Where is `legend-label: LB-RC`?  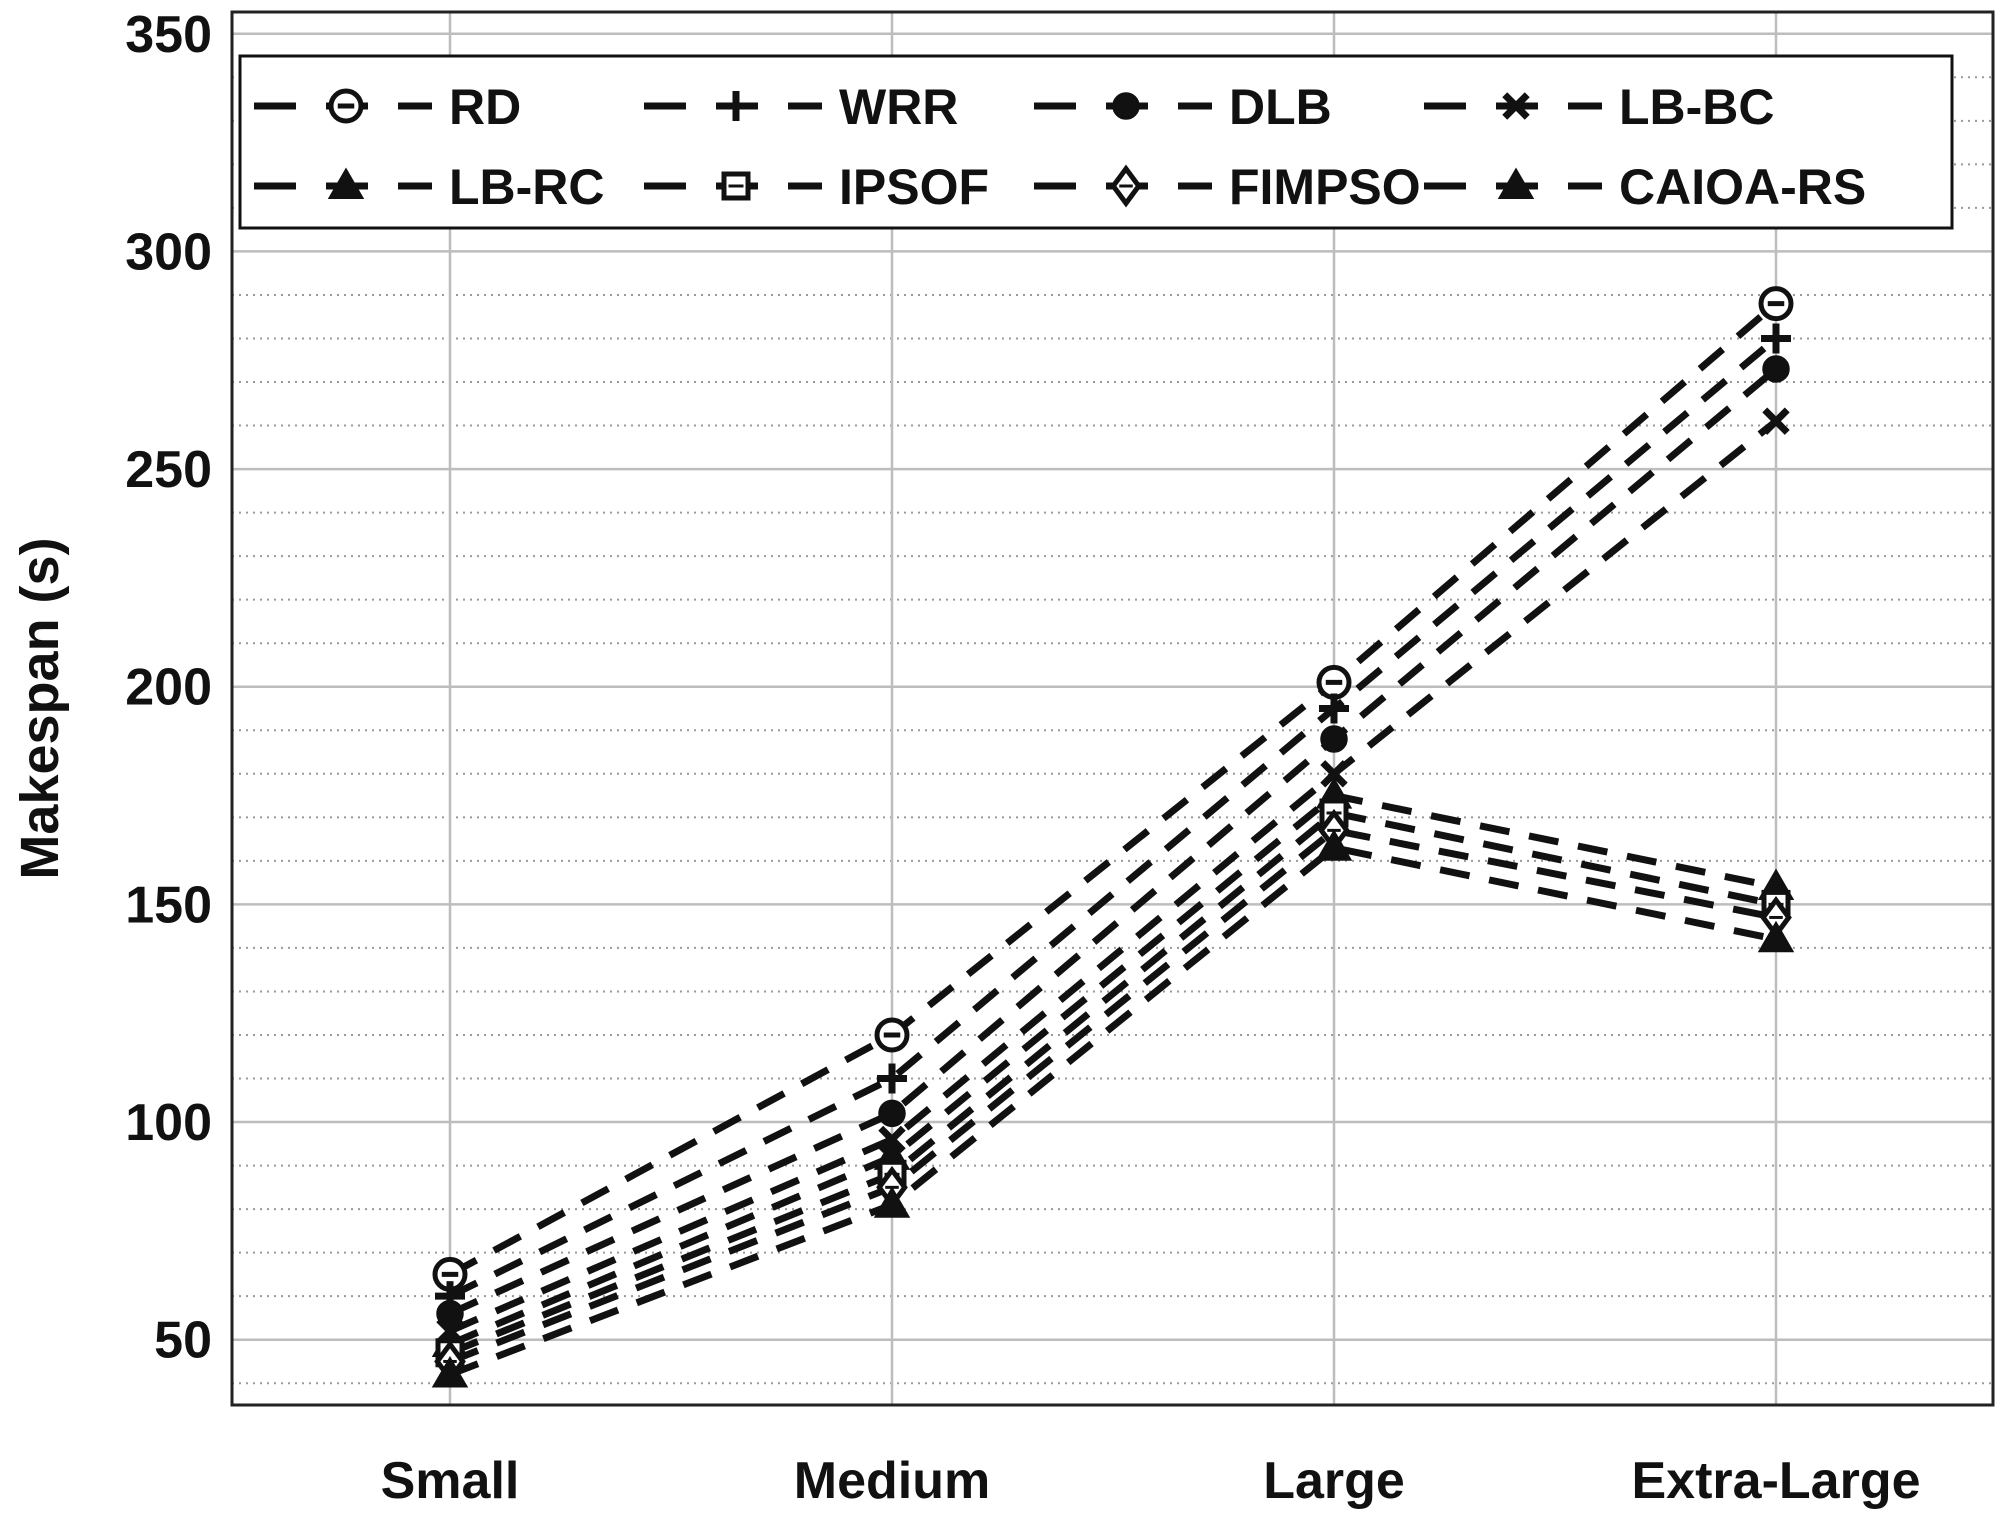
legend-label: LB-RC is located at coordinates (527, 187).